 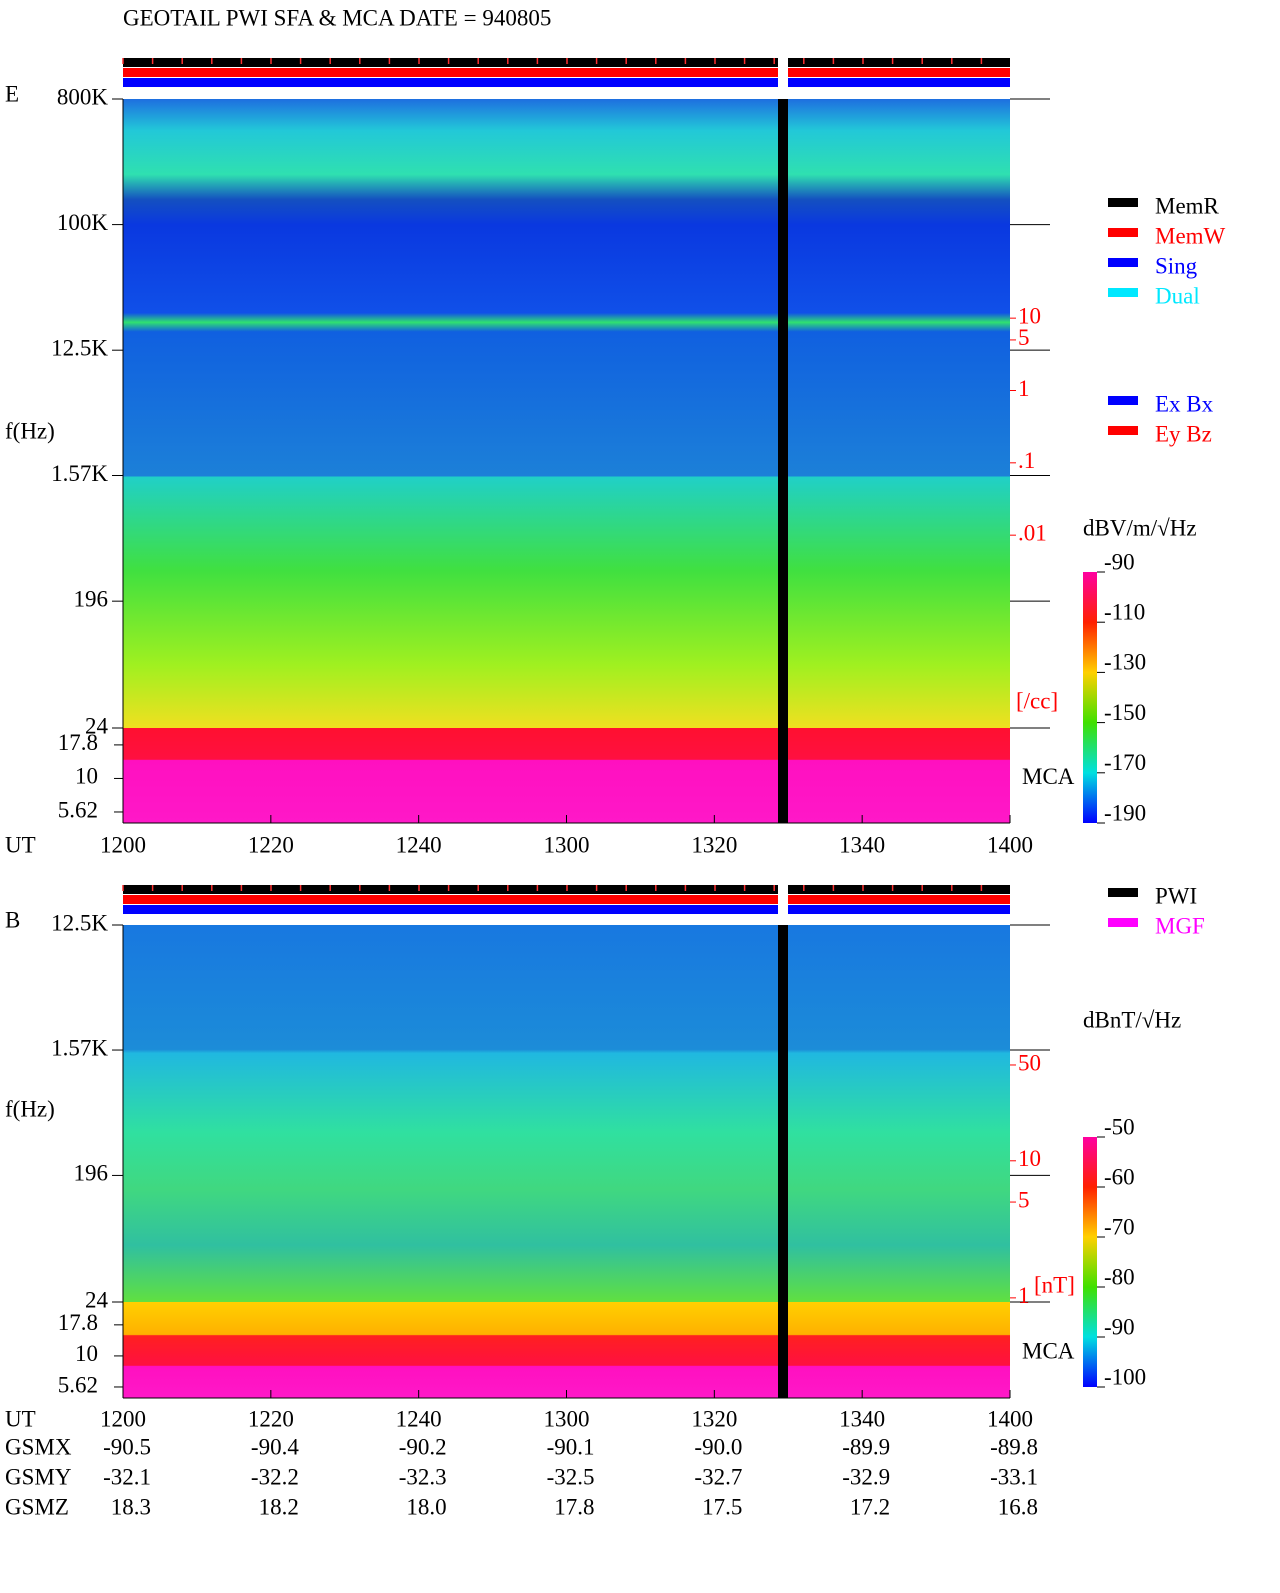 What do you see at coordinates (1018, 1506) in the screenshot?
I see `orbit-value: 16.8` at bounding box center [1018, 1506].